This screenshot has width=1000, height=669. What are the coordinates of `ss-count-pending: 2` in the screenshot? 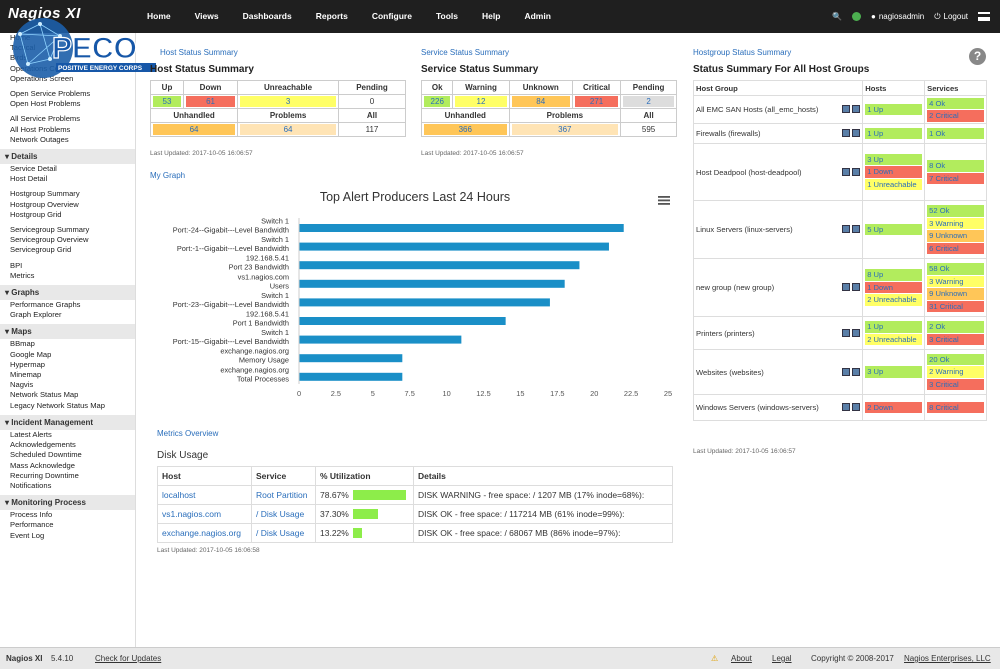 It's located at (648, 101).